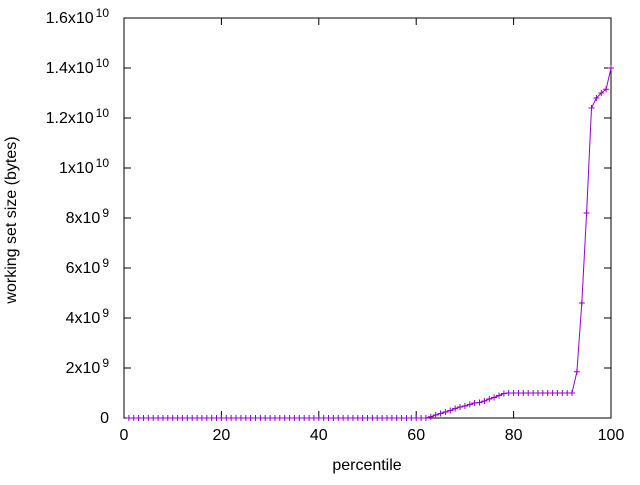 The width and height of the screenshot is (640, 485). I want to click on y-tick-label: 1.6x10 10, so click(78, 16).